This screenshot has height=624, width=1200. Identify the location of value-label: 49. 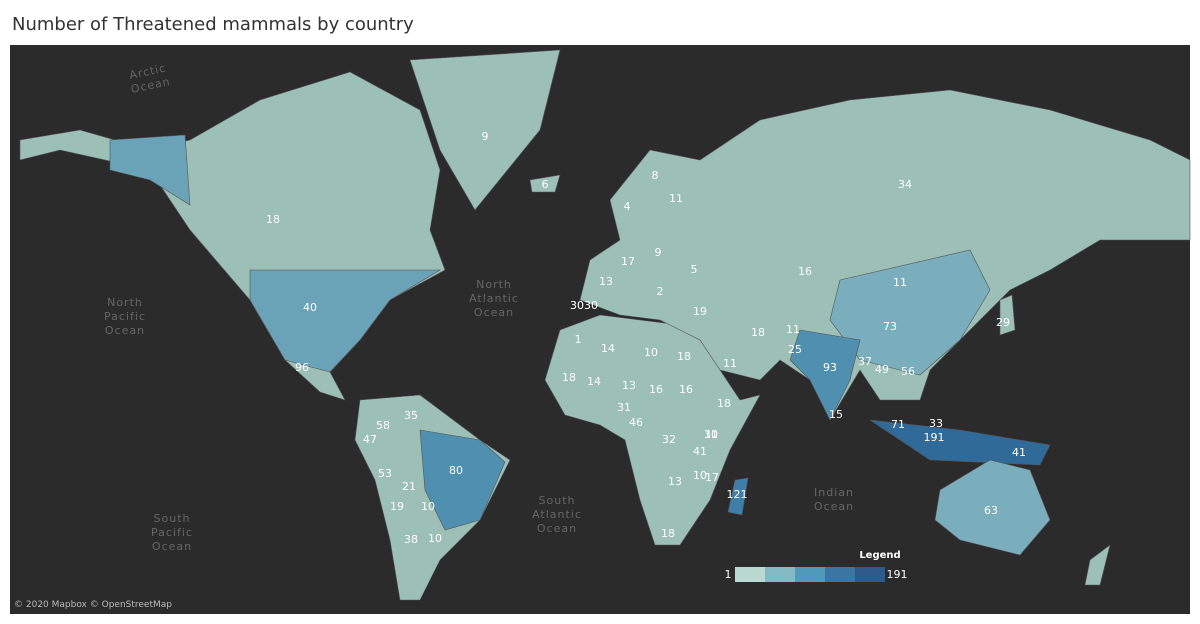
(882, 369).